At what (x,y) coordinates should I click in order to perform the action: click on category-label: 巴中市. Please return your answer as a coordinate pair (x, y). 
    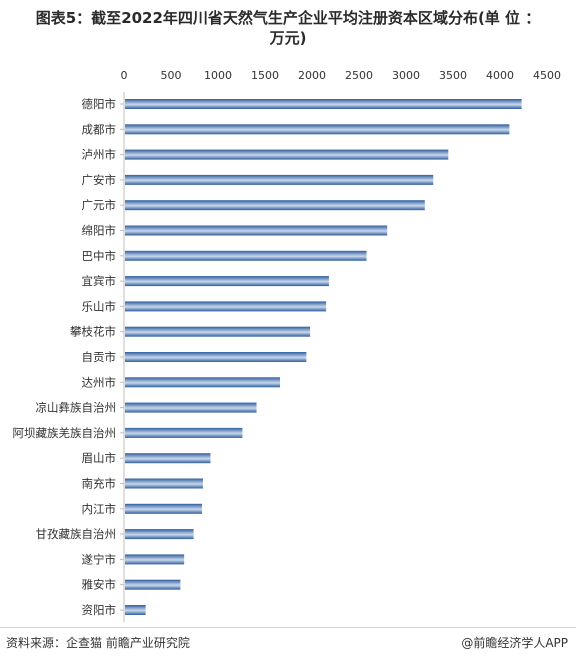
    Looking at the image, I should click on (99, 256).